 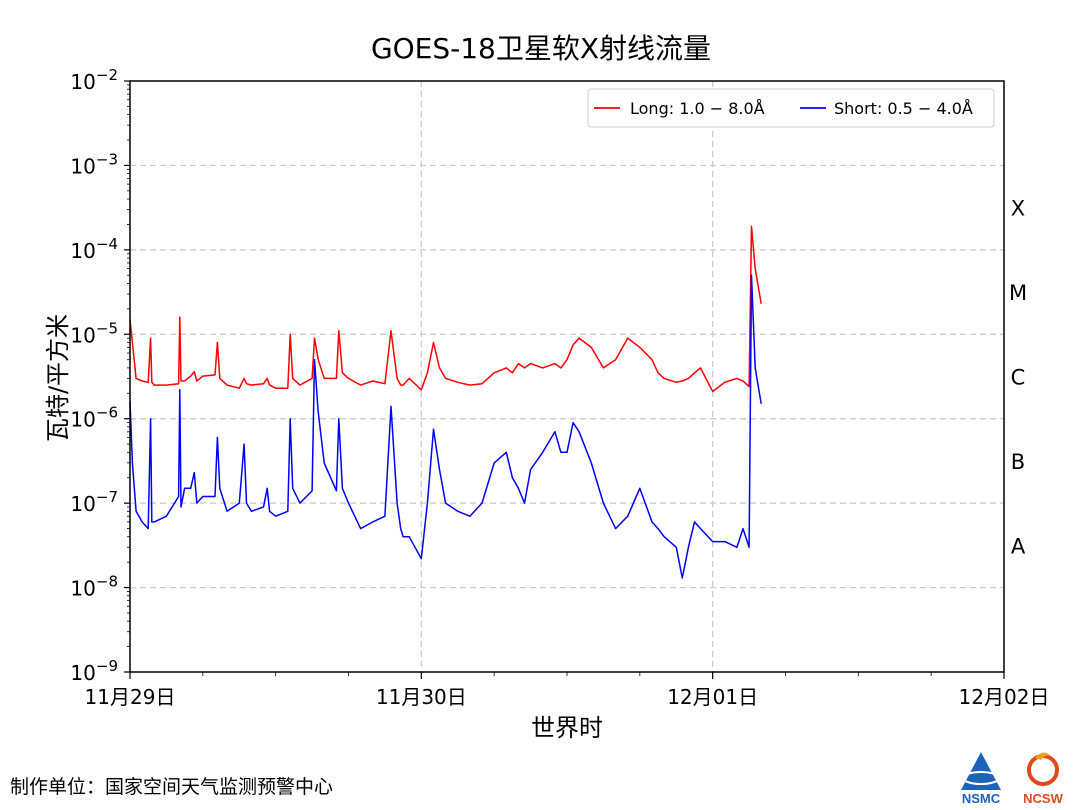 What do you see at coordinates (1012, 779) in the screenshot?
I see `agency-logos: NSMC NCSW` at bounding box center [1012, 779].